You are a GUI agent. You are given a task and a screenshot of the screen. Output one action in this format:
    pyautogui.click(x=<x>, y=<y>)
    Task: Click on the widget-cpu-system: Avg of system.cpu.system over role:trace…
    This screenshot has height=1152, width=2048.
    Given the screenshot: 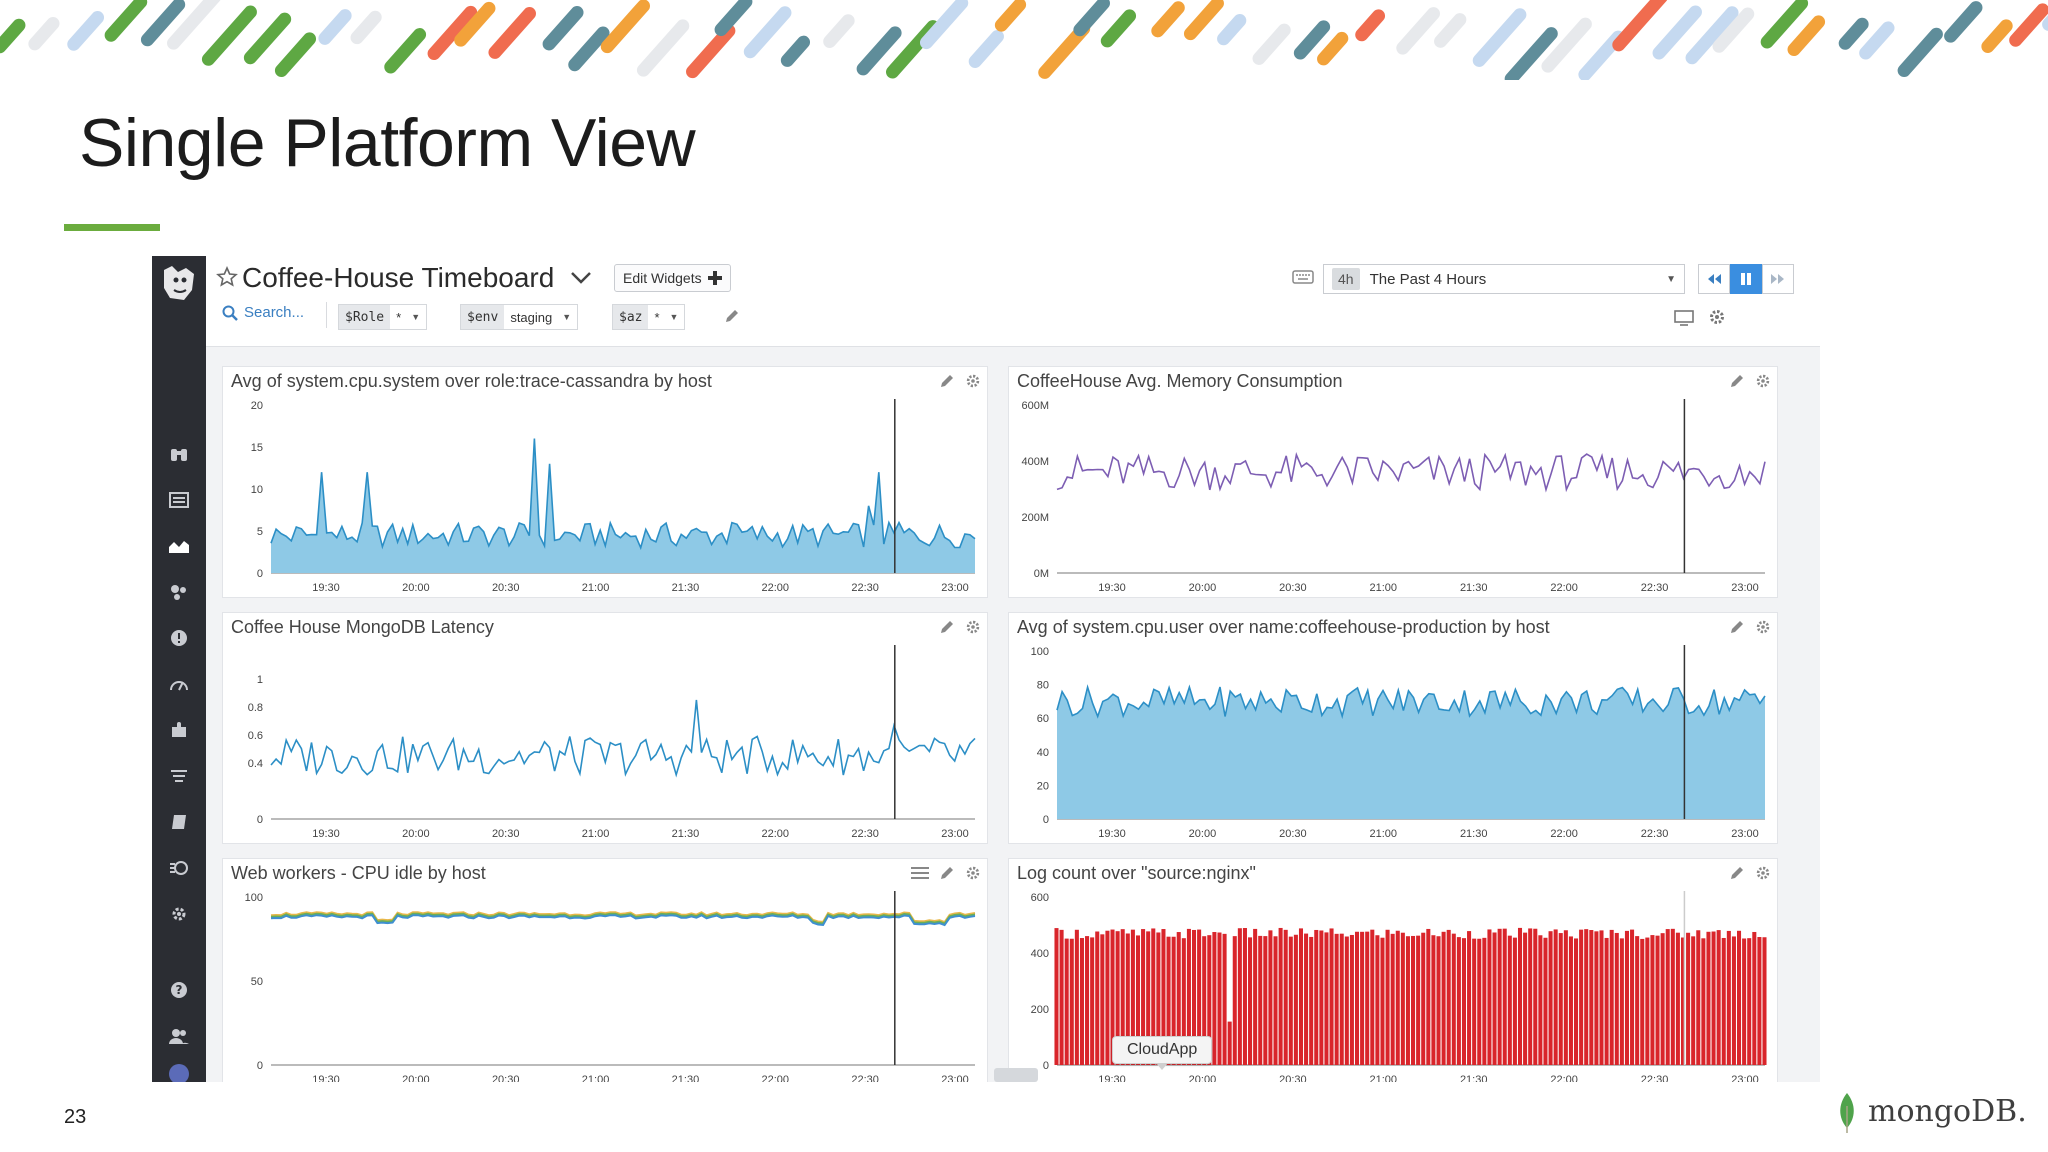 What is the action you would take?
    pyautogui.click(x=605, y=482)
    